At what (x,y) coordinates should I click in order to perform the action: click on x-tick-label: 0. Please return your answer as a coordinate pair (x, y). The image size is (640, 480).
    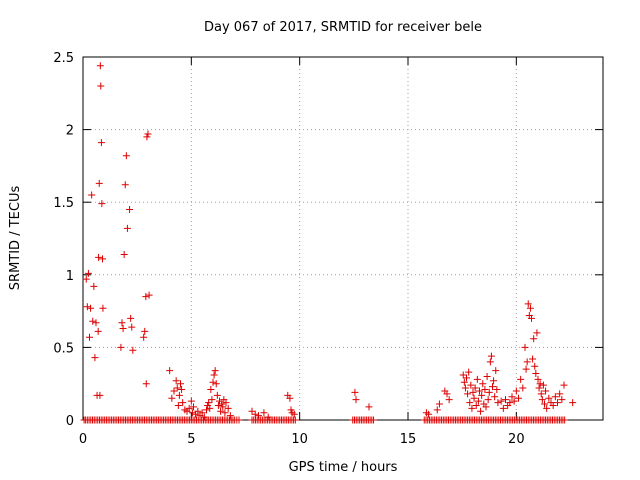
    Looking at the image, I should click on (83, 439).